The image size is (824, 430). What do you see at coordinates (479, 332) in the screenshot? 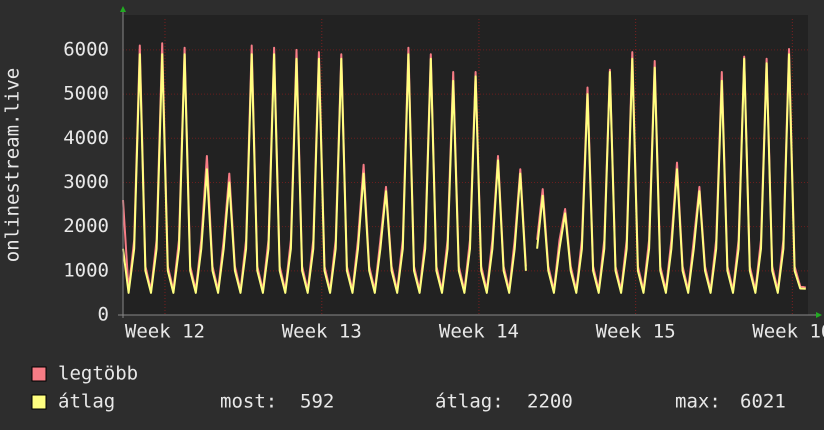
I see `x-tick-label: Week 14` at bounding box center [479, 332].